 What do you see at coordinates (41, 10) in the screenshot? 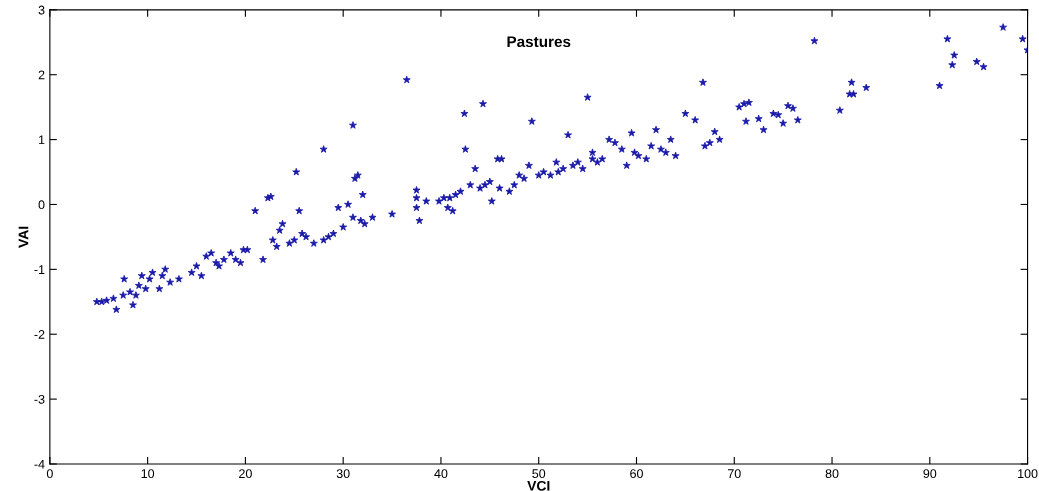
I see `y-tick-label: 3` at bounding box center [41, 10].